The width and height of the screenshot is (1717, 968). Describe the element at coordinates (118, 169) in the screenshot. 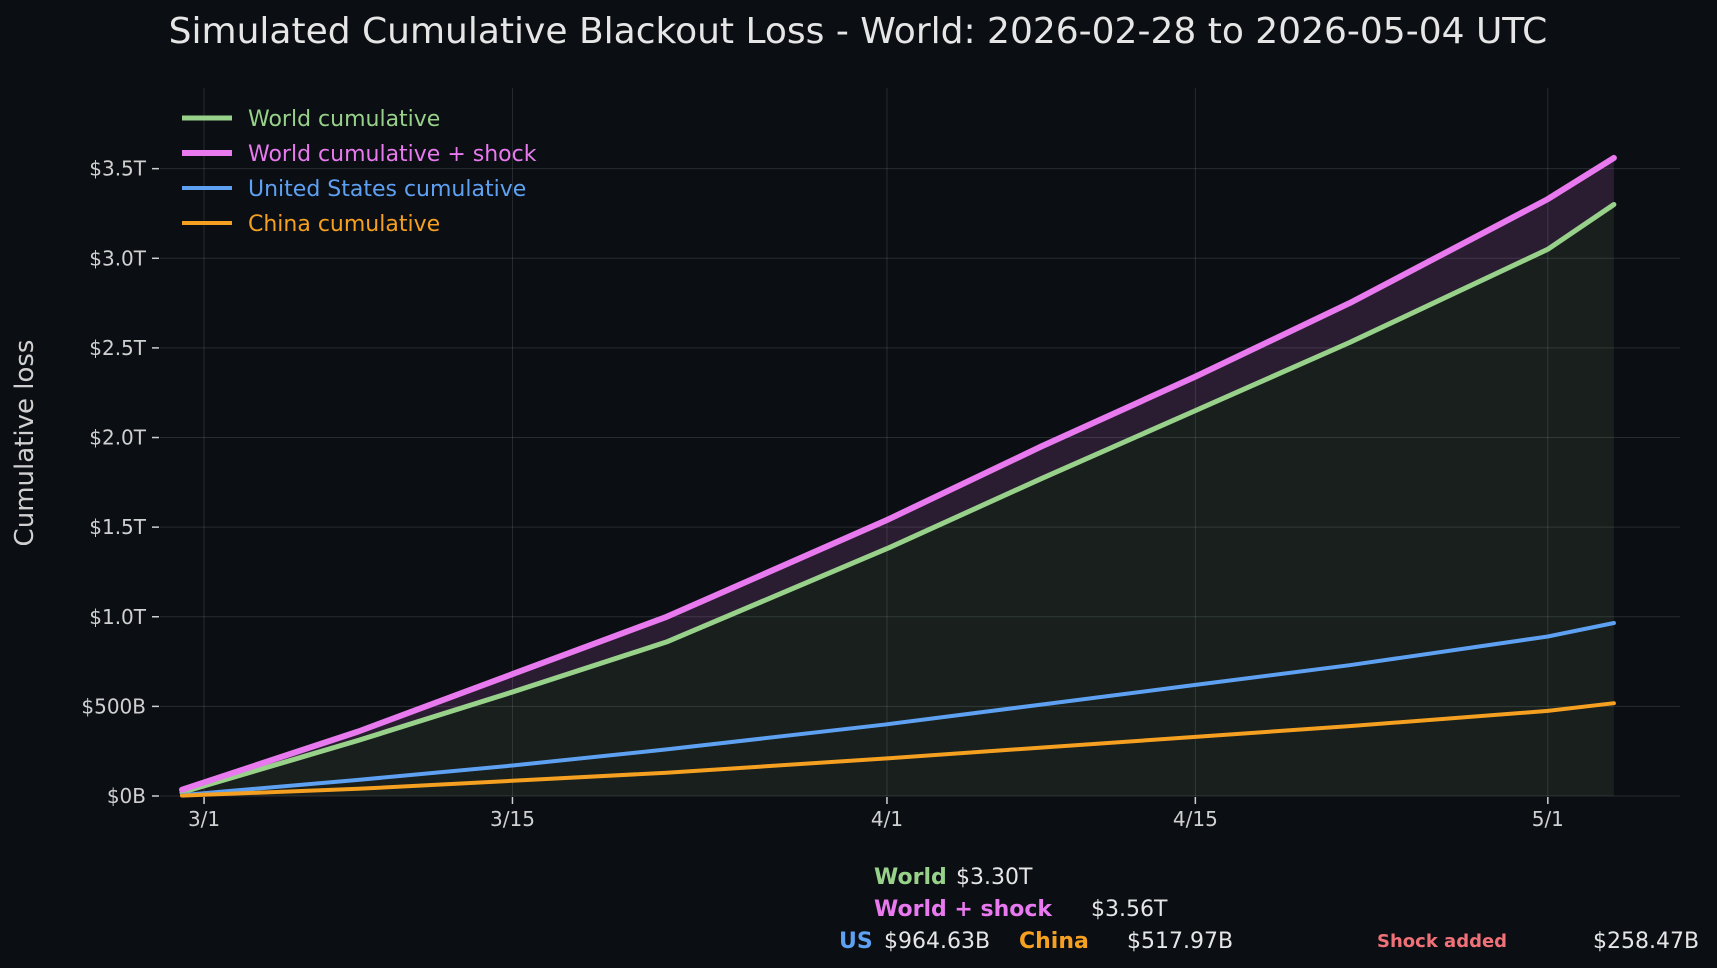

I see `y-tick-label: $3.5T` at that location.